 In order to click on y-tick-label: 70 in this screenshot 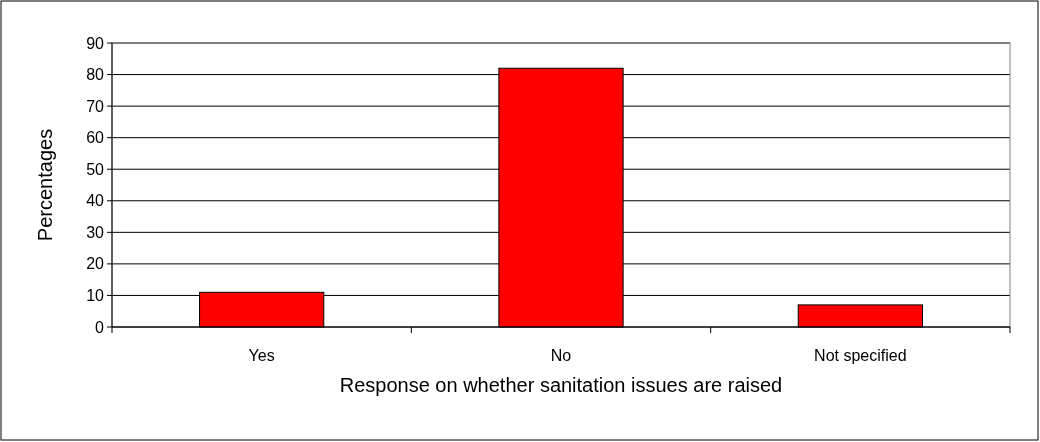, I will do `click(95, 106)`.